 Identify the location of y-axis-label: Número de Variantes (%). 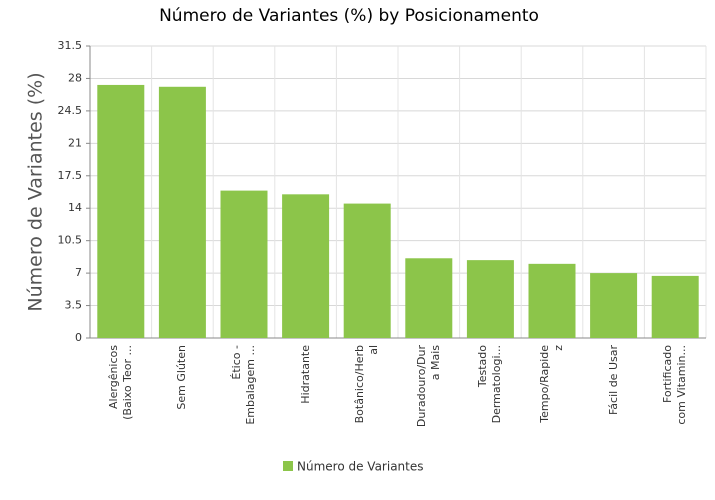
(36, 191).